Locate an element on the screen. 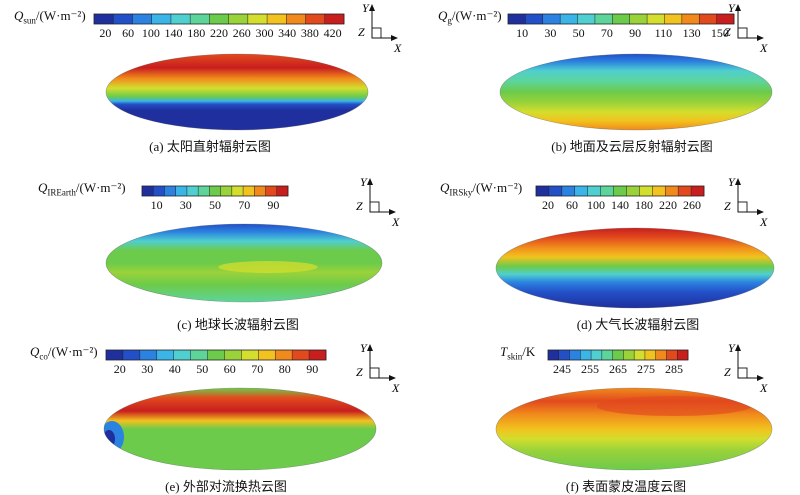 This screenshot has height=495, width=800. colorbar-tick-label: 255 is located at coordinates (590, 369).